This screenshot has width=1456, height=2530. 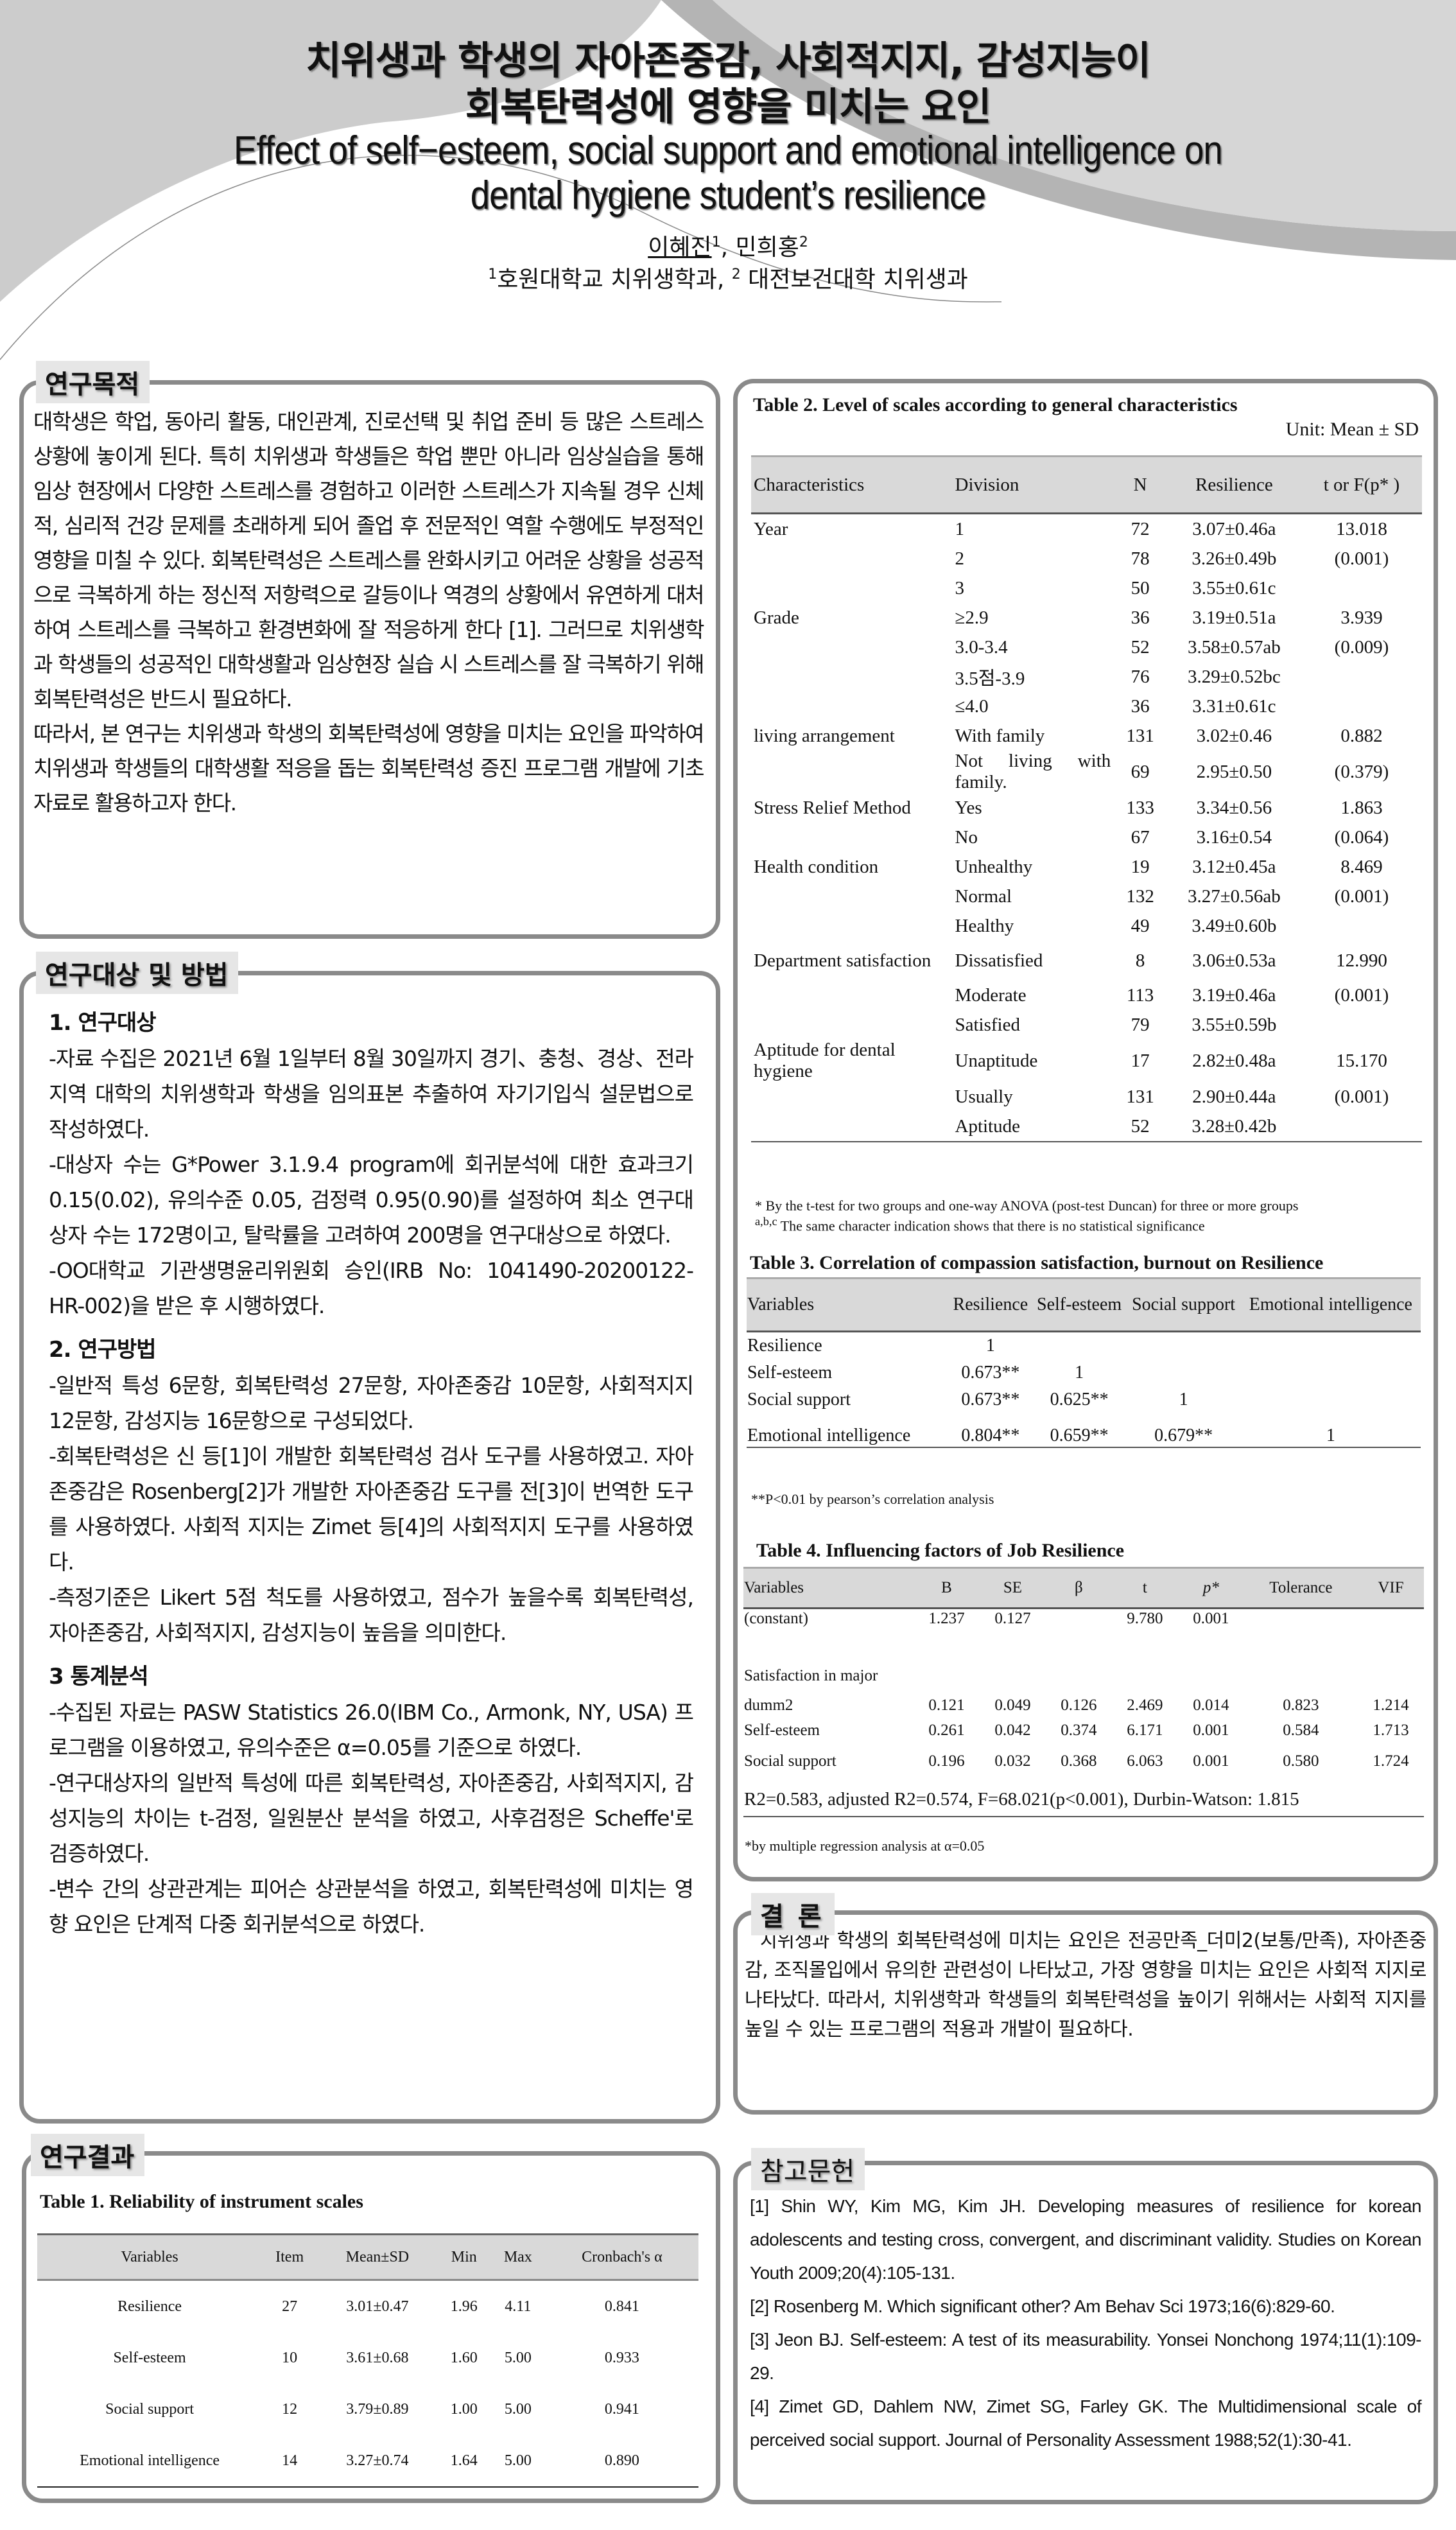 I want to click on column-header: VIF, so click(x=1390, y=1588).